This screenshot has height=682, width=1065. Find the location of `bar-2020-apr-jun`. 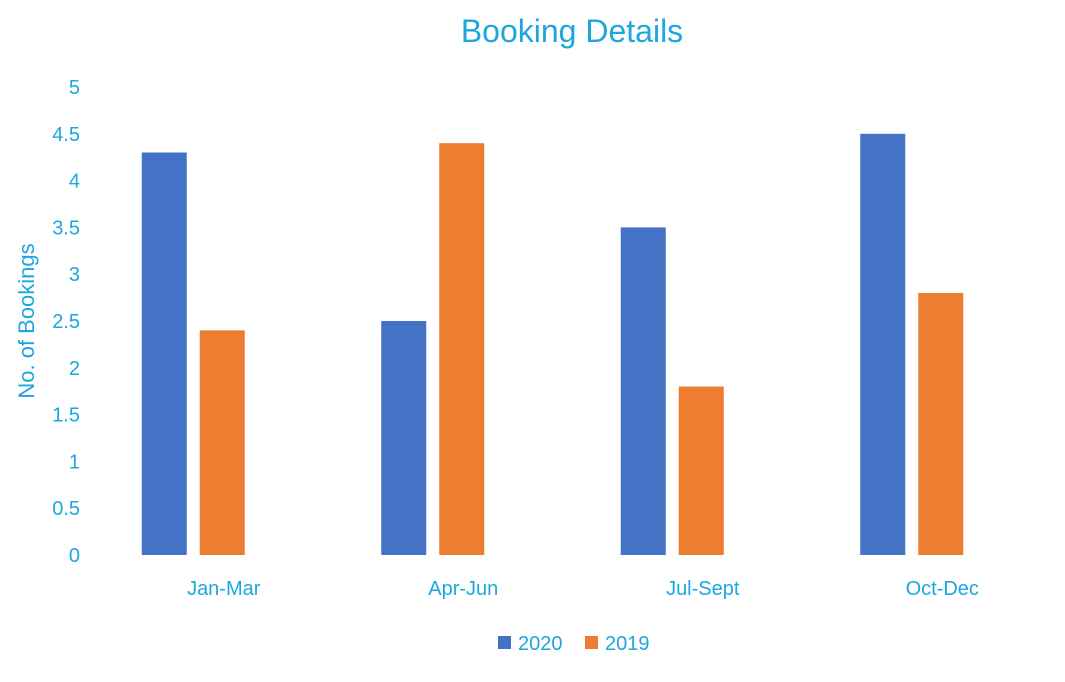

bar-2020-apr-jun is located at coordinates (404, 438).